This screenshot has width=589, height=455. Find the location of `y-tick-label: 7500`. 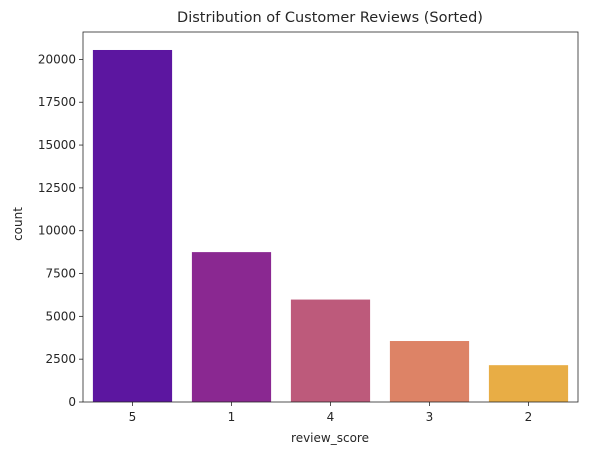

y-tick-label: 7500 is located at coordinates (60, 274).